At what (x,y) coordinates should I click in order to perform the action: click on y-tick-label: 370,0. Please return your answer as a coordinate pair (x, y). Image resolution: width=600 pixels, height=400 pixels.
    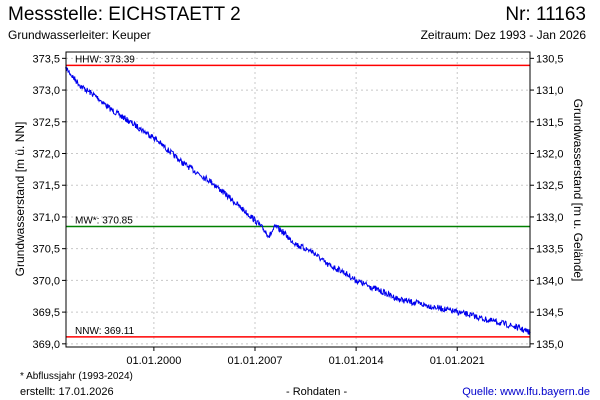
    Looking at the image, I should click on (46, 281).